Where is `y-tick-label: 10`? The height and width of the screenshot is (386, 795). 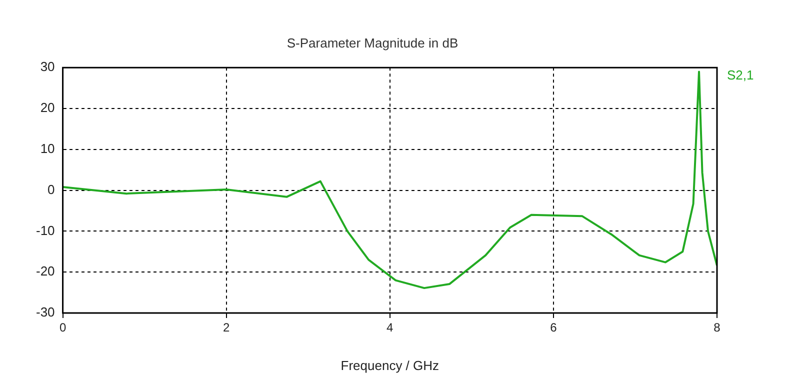
y-tick-label: 10 is located at coordinates (47, 148).